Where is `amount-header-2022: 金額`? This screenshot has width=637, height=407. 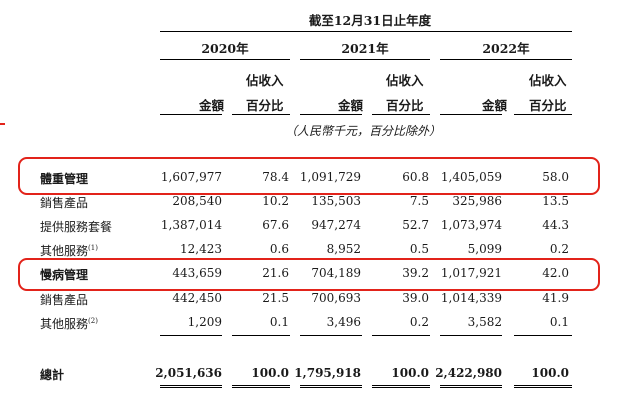
amount-header-2022: 金額 is located at coordinates (495, 105).